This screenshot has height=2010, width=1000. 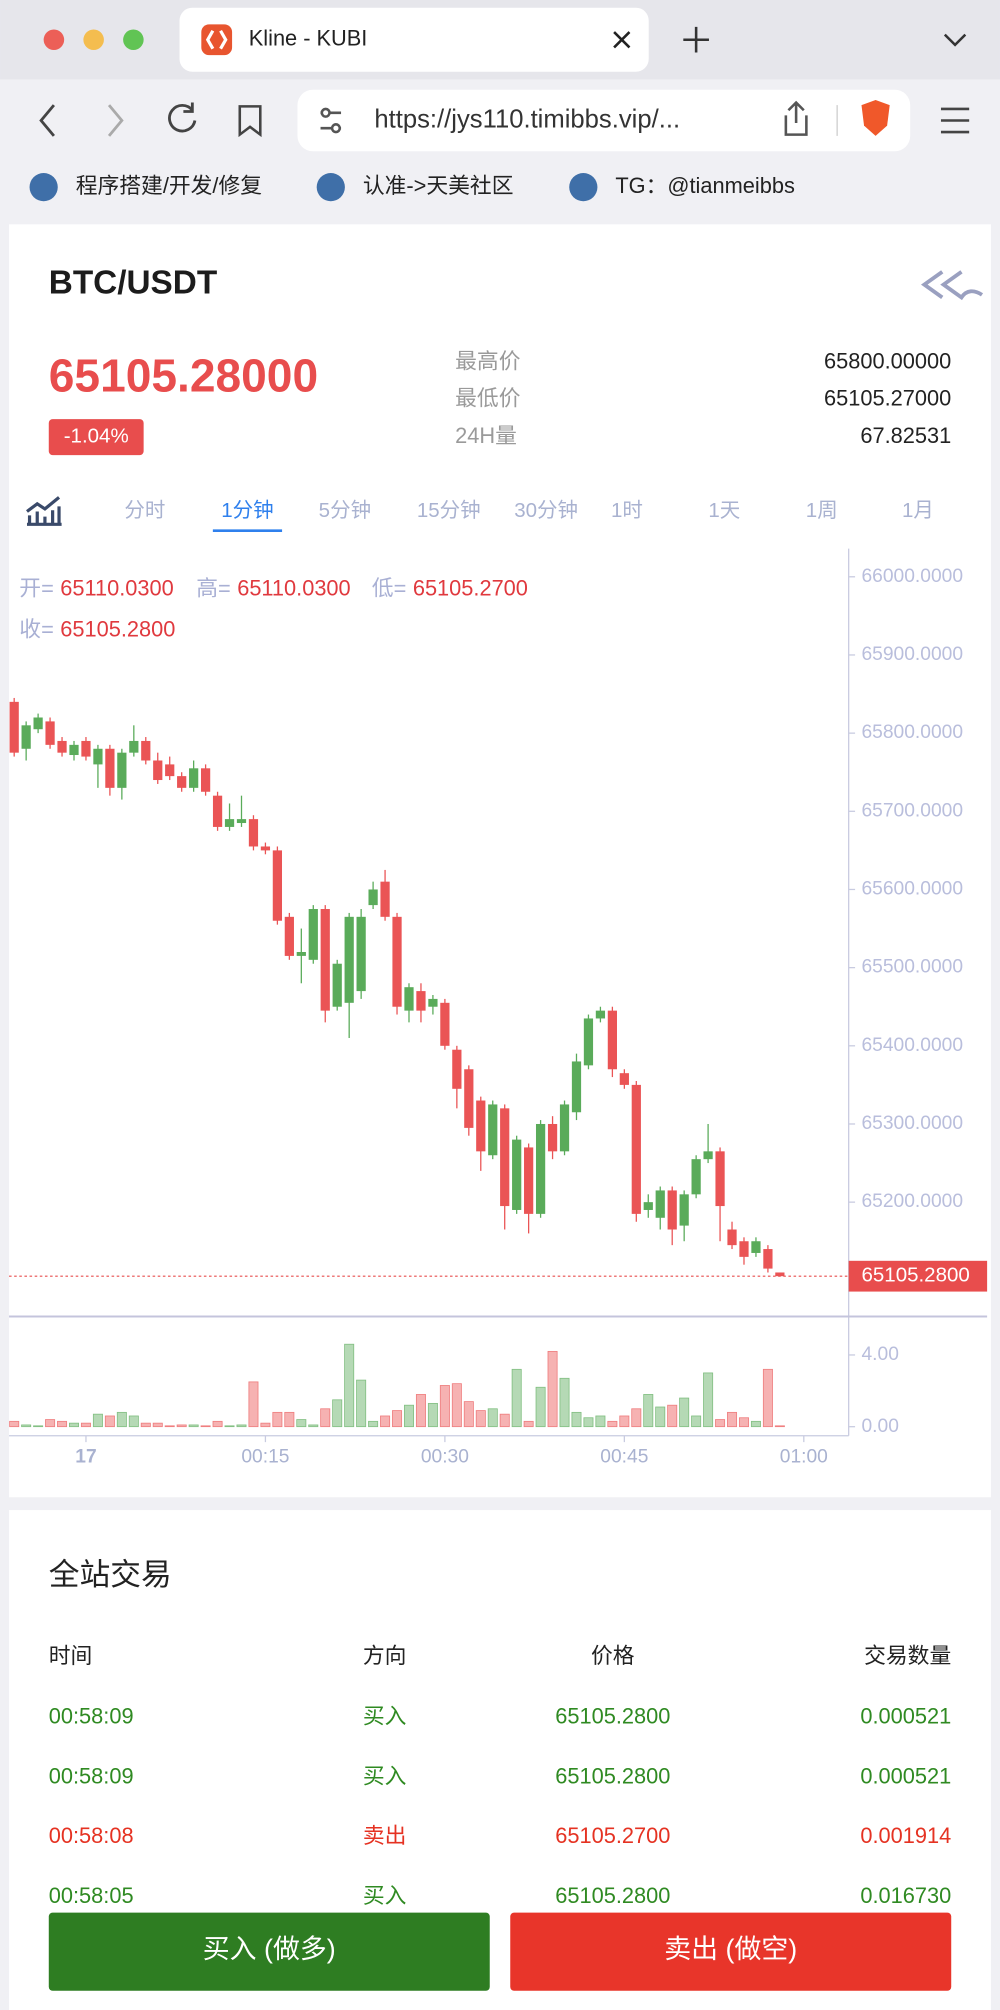 What do you see at coordinates (269, 1949) in the screenshot?
I see `trade-button-label: 买入 (做多)` at bounding box center [269, 1949].